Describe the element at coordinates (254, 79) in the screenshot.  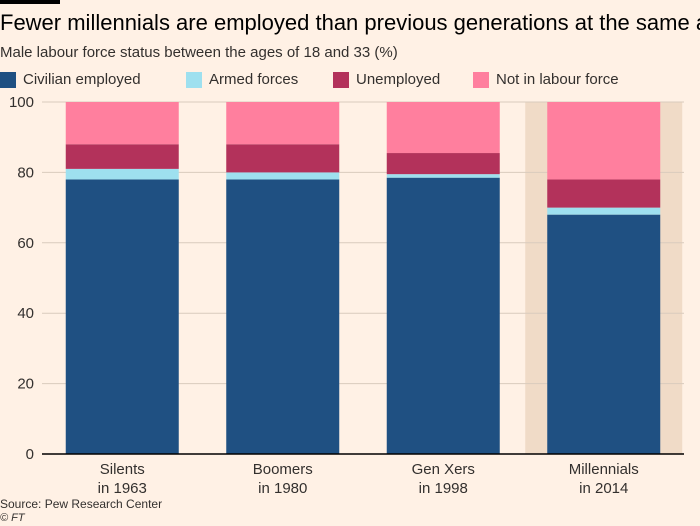
I see `legend-label-armed-forces: Armed forces` at that location.